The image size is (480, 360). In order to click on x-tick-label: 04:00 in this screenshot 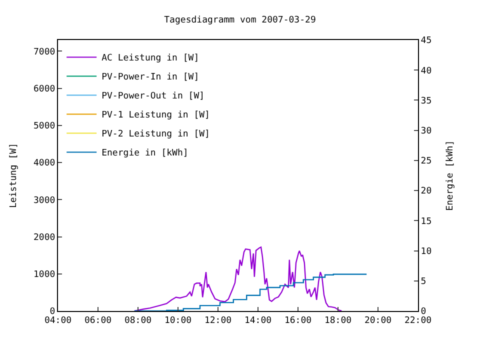, I will do `click(58, 321)`.